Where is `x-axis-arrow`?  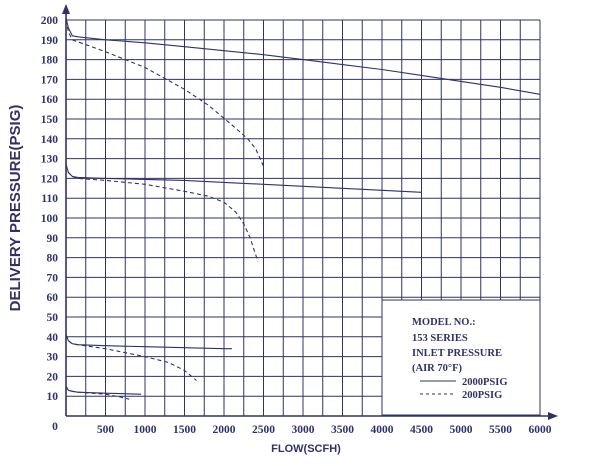
x-axis-arrow is located at coordinates (553, 416).